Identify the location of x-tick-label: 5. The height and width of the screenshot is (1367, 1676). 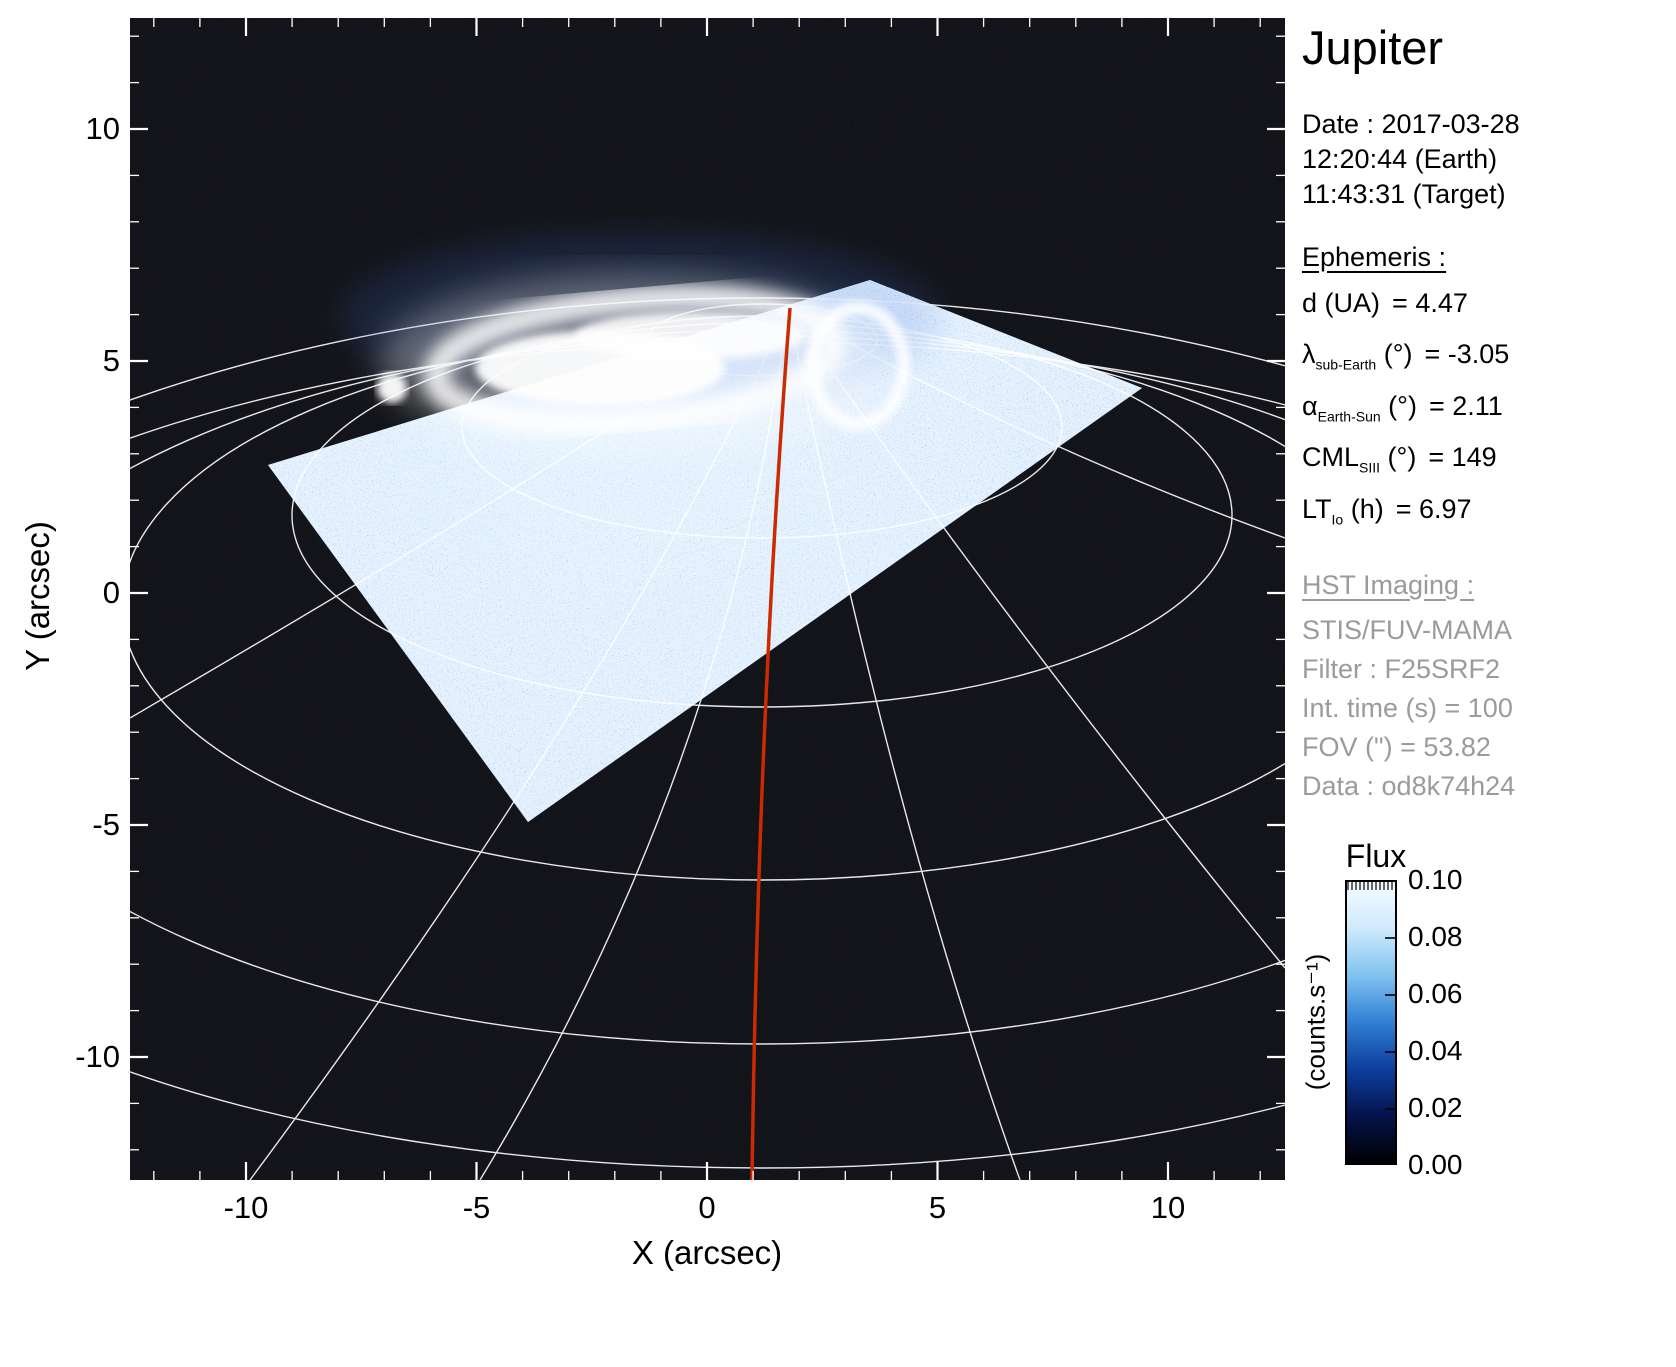
(937, 1207).